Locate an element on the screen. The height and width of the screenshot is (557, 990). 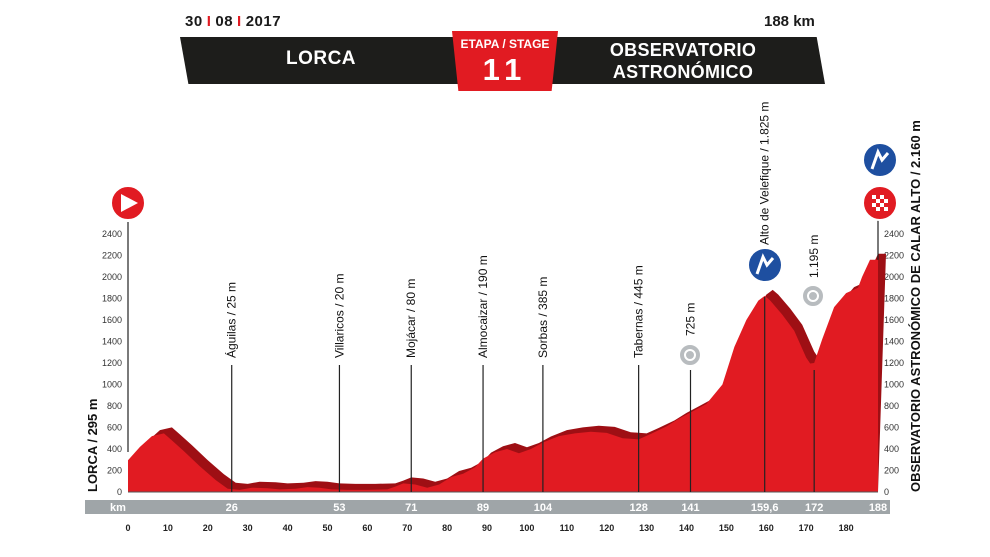
x-tick-label: 50 is located at coordinates (327, 528).